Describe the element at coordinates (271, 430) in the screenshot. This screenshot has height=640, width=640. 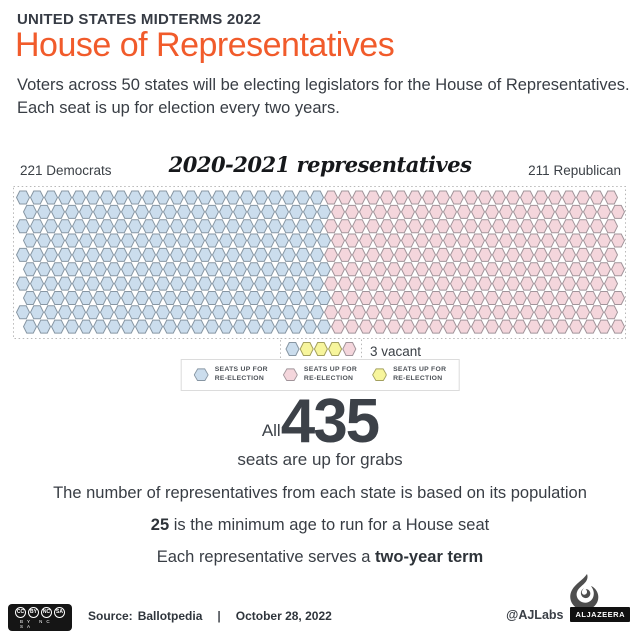
I see `all-prefix: All` at that location.